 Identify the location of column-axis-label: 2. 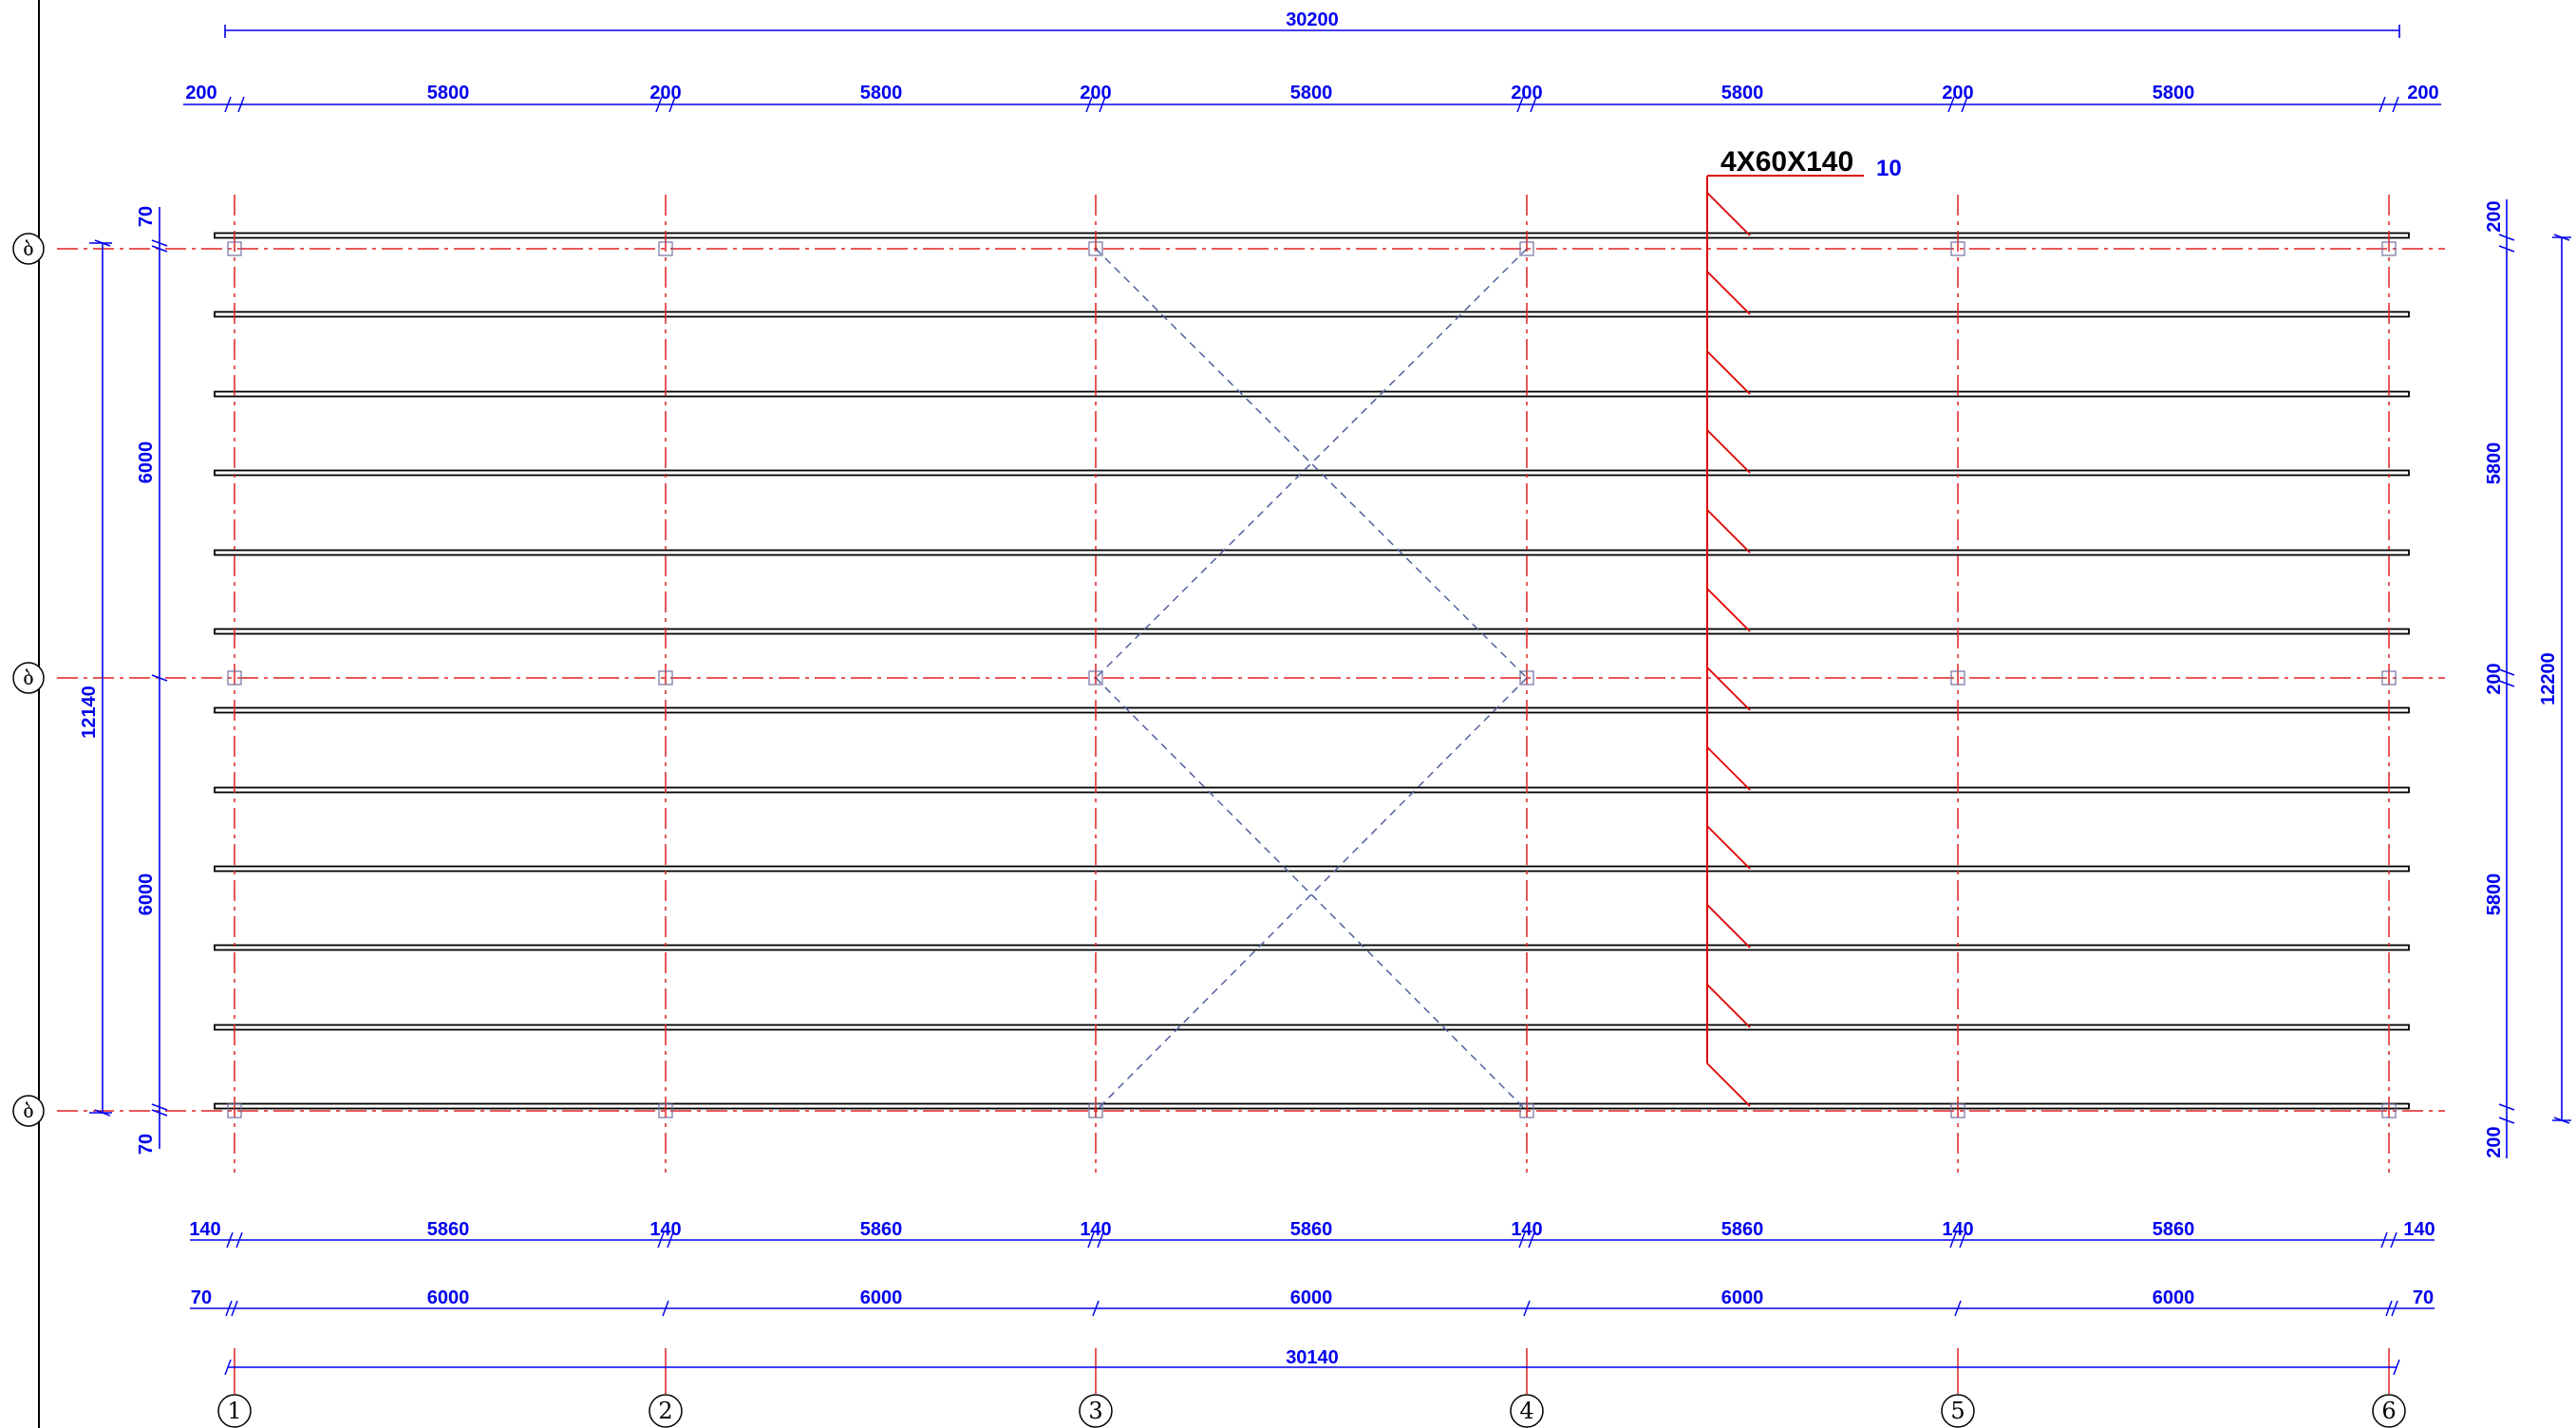
(665, 1411).